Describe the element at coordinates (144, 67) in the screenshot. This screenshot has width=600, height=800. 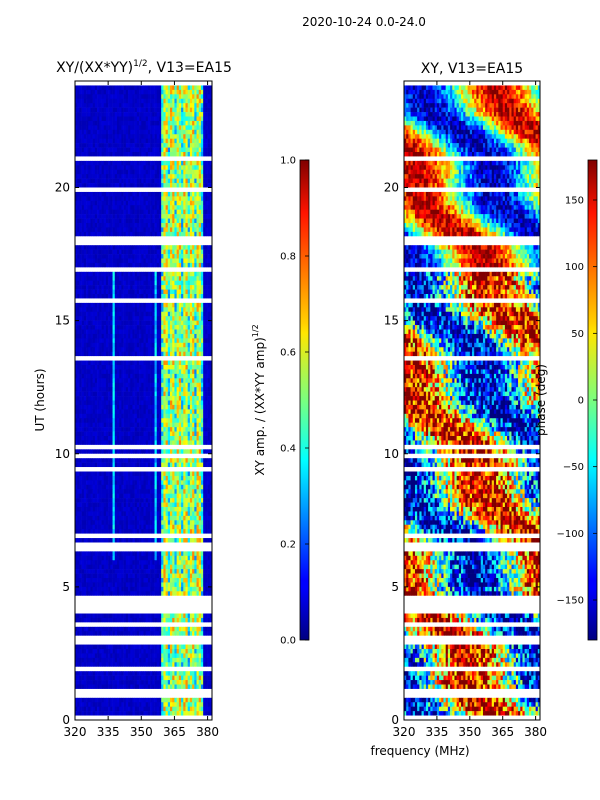
I see `amplitude-panel-title: XY/(XX*YY)1/2, V13=EA15` at that location.